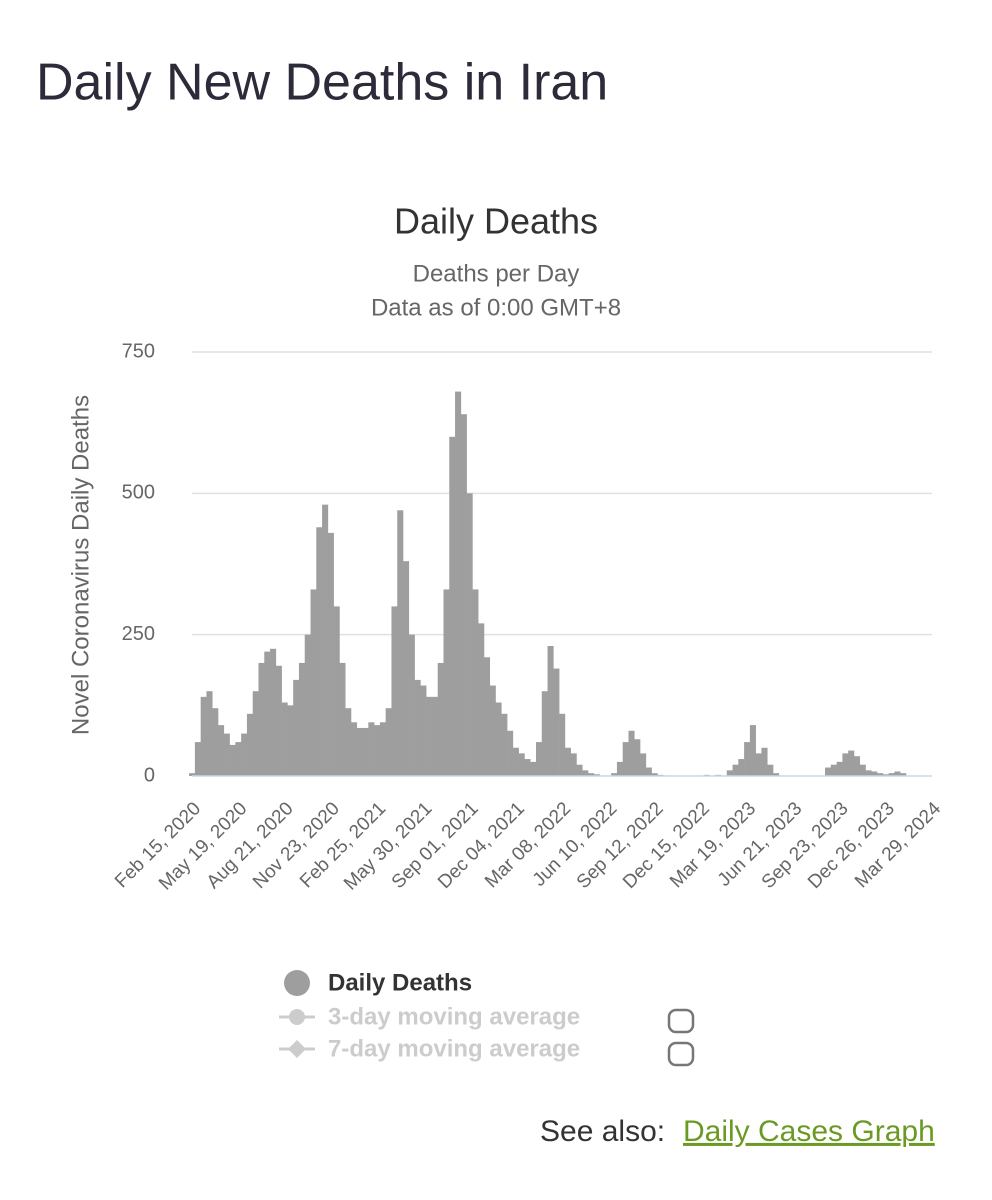  What do you see at coordinates (454, 1048) in the screenshot?
I see `legend-label: 7-day moving average` at bounding box center [454, 1048].